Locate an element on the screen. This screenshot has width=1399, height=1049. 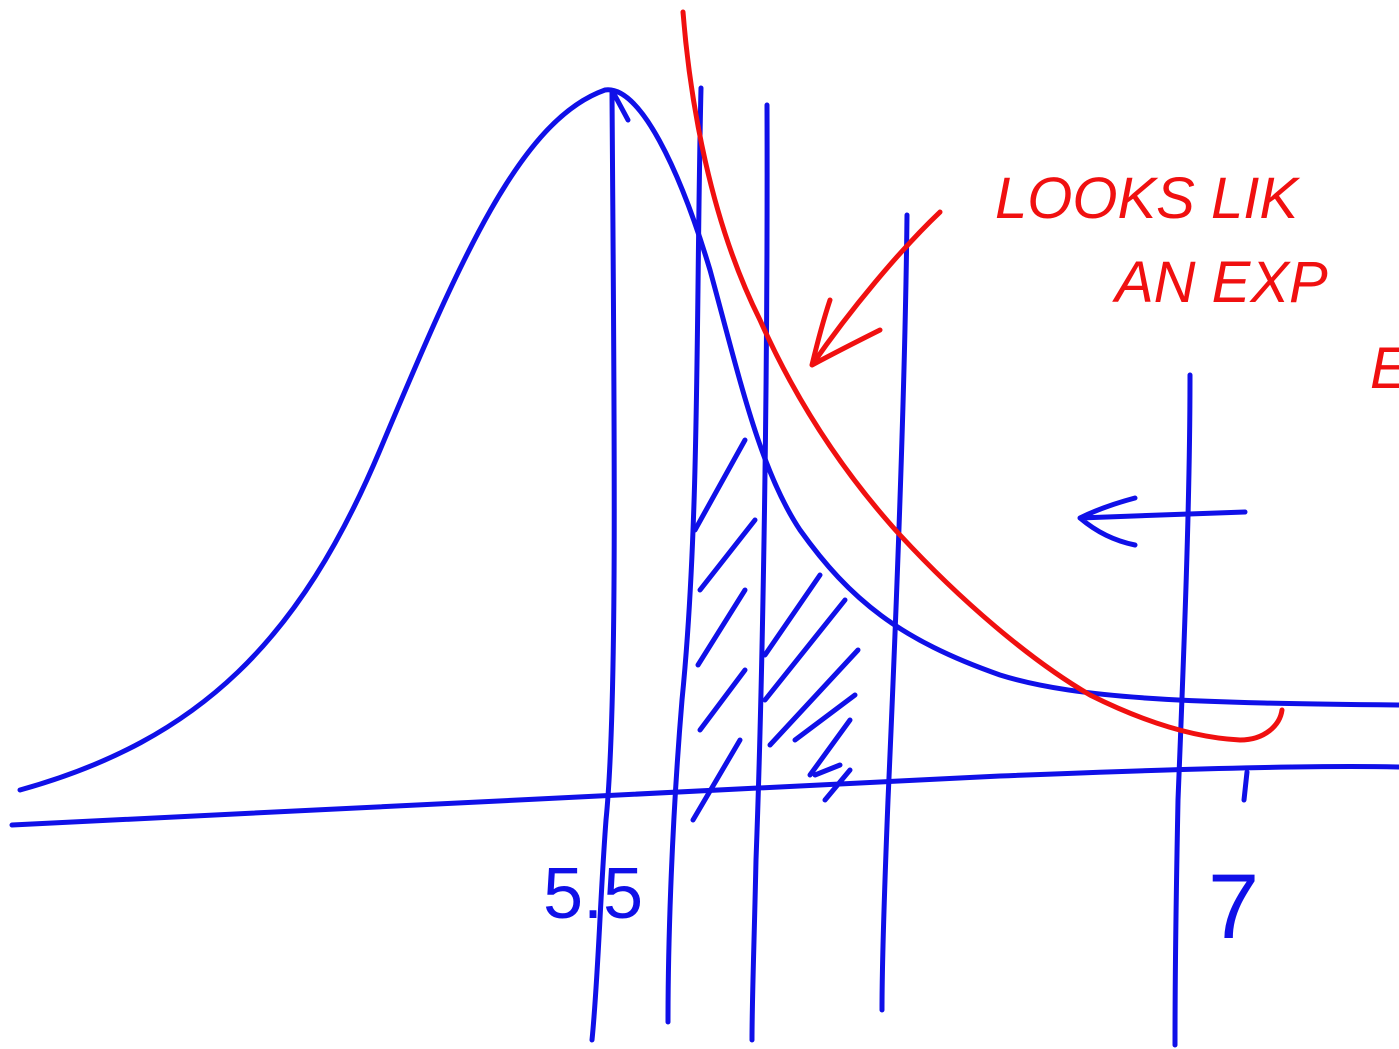
x-axis is located at coordinates (704, 796).